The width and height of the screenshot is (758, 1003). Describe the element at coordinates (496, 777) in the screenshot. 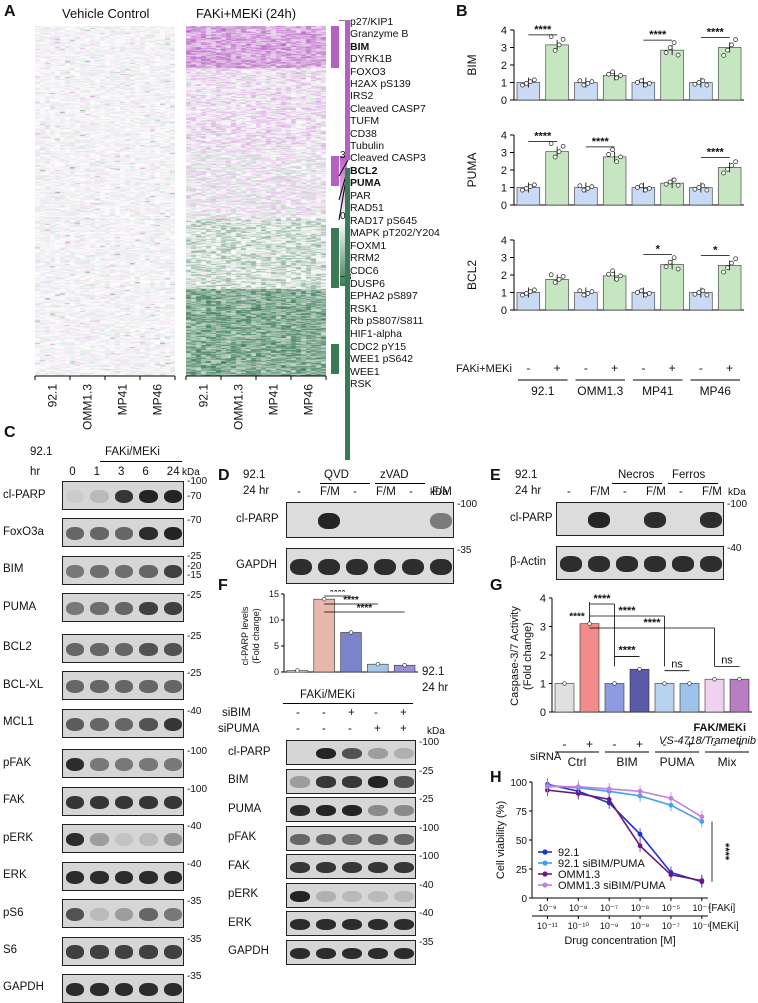

I see `panel-letter-h: H` at that location.